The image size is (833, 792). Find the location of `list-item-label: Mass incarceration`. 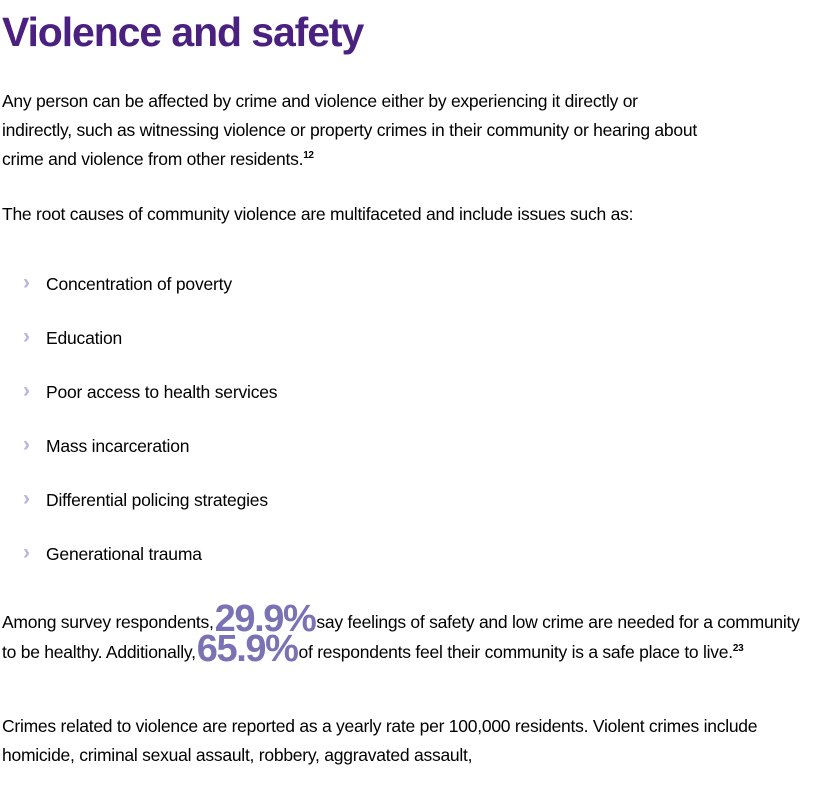

list-item-label: Mass incarceration is located at coordinates (118, 446).